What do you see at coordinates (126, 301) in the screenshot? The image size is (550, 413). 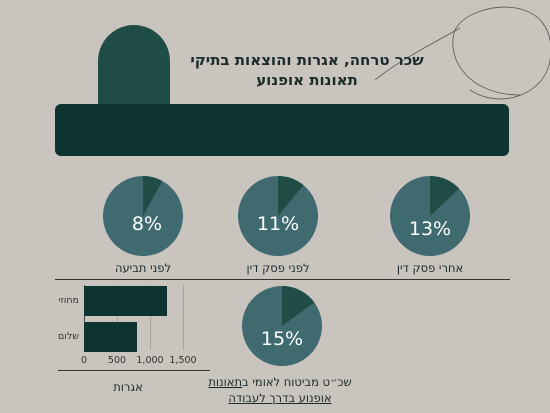 I see `bar-district` at bounding box center [126, 301].